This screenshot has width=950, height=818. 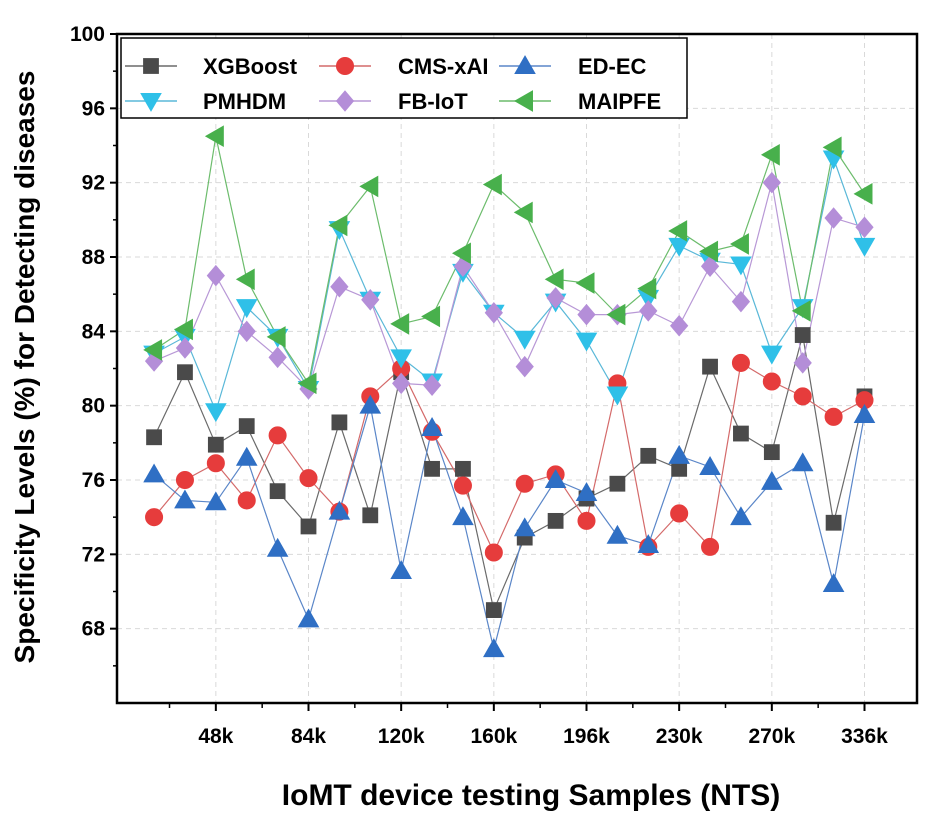 What do you see at coordinates (93, 108) in the screenshot?
I see `y-tick-label: 96` at bounding box center [93, 108].